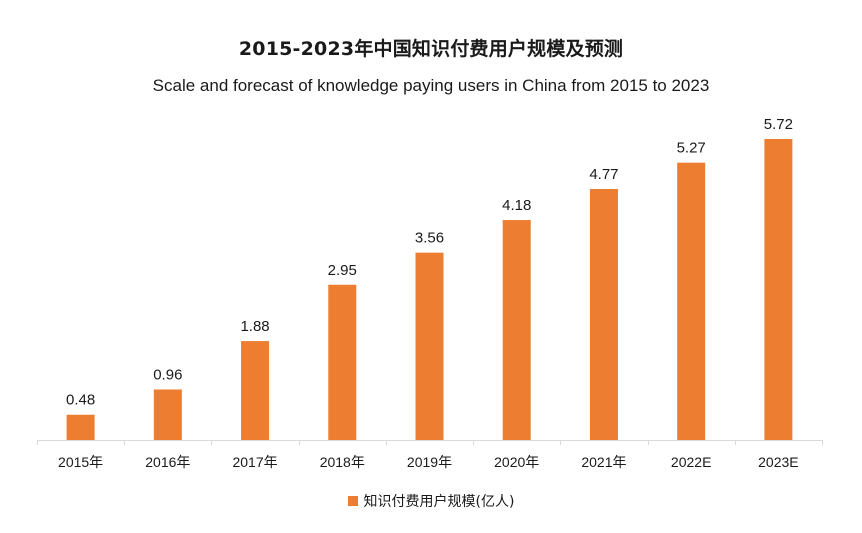  I want to click on x-tick-label: 2019年, so click(429, 462).